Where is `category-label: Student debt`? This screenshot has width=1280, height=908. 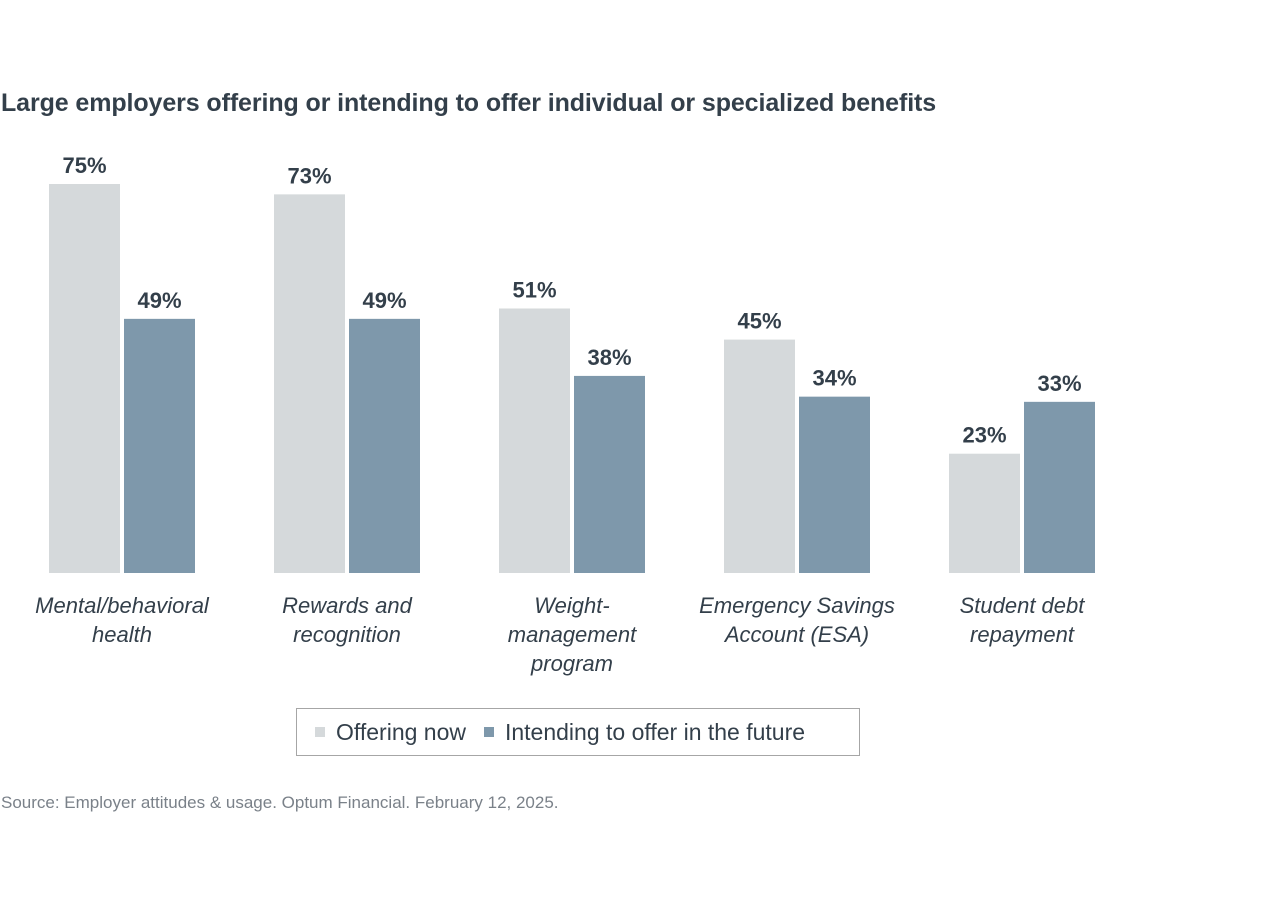
category-label: Student debt is located at coordinates (1023, 605).